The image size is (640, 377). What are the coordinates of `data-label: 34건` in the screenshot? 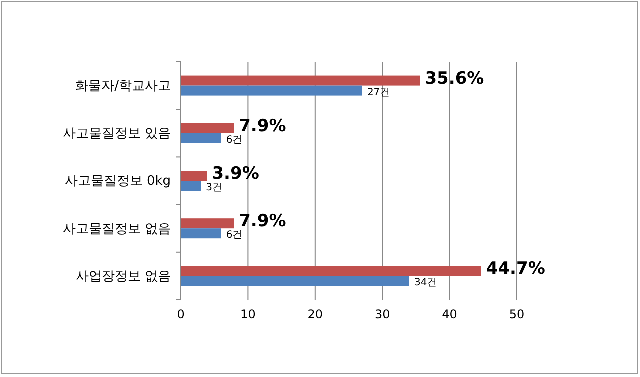 It's located at (426, 283).